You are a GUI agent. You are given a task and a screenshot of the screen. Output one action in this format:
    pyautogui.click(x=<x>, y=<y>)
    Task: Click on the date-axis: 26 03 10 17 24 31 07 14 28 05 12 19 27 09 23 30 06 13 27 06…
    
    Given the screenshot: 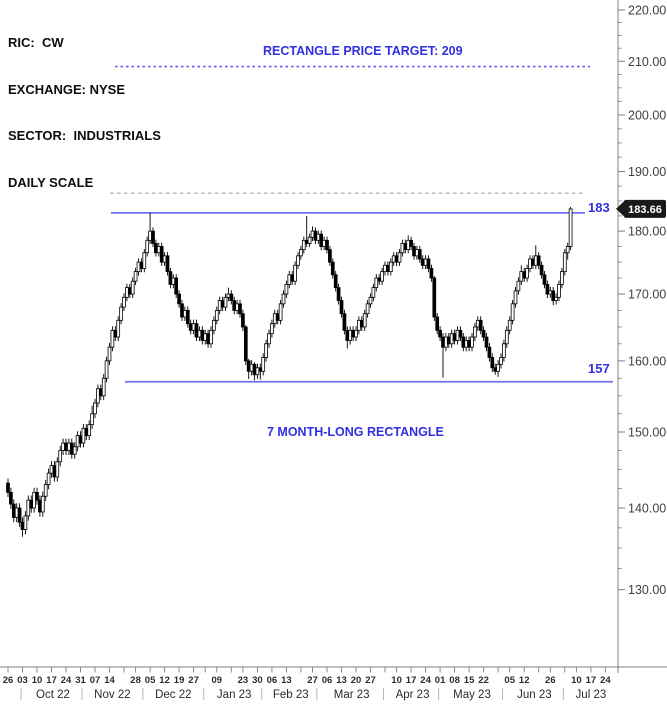 What is the action you would take?
    pyautogui.click(x=333, y=683)
    